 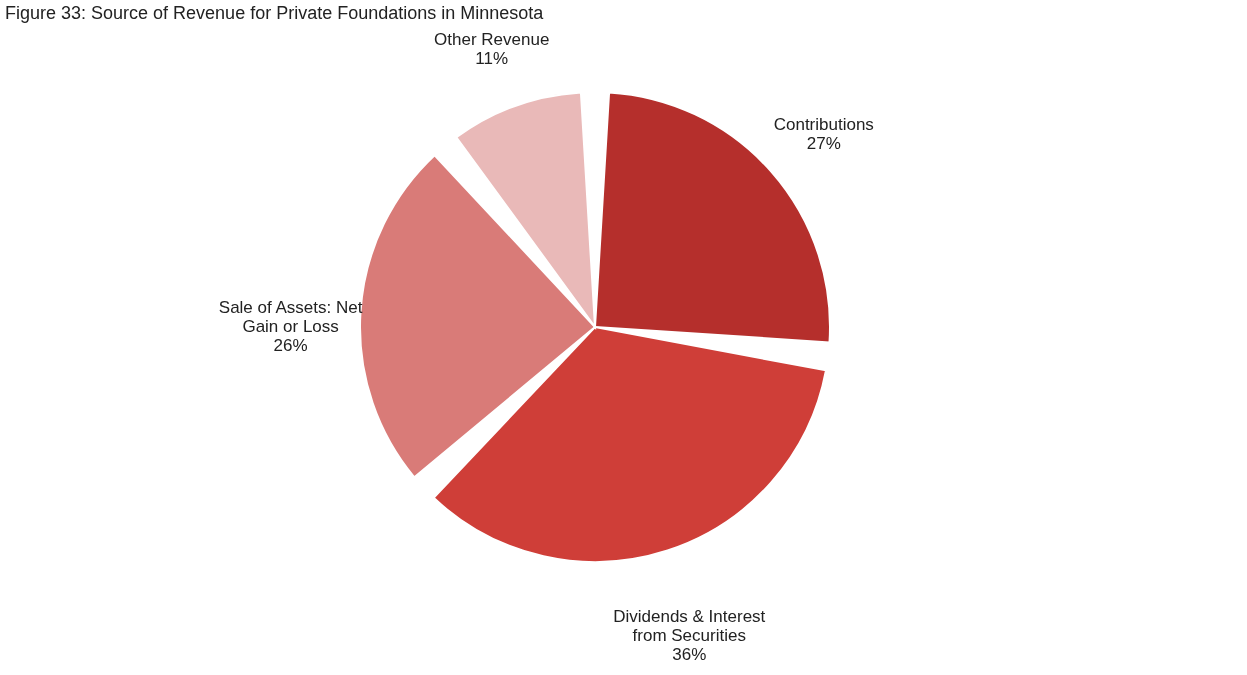 What do you see at coordinates (689, 655) in the screenshot?
I see `data-label: 36%` at bounding box center [689, 655].